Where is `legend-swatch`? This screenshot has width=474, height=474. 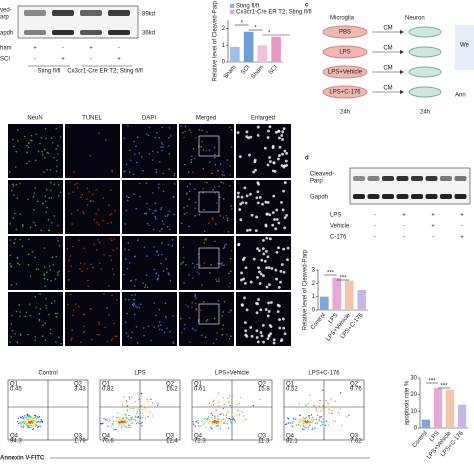 legend-swatch is located at coordinates (232, 12).